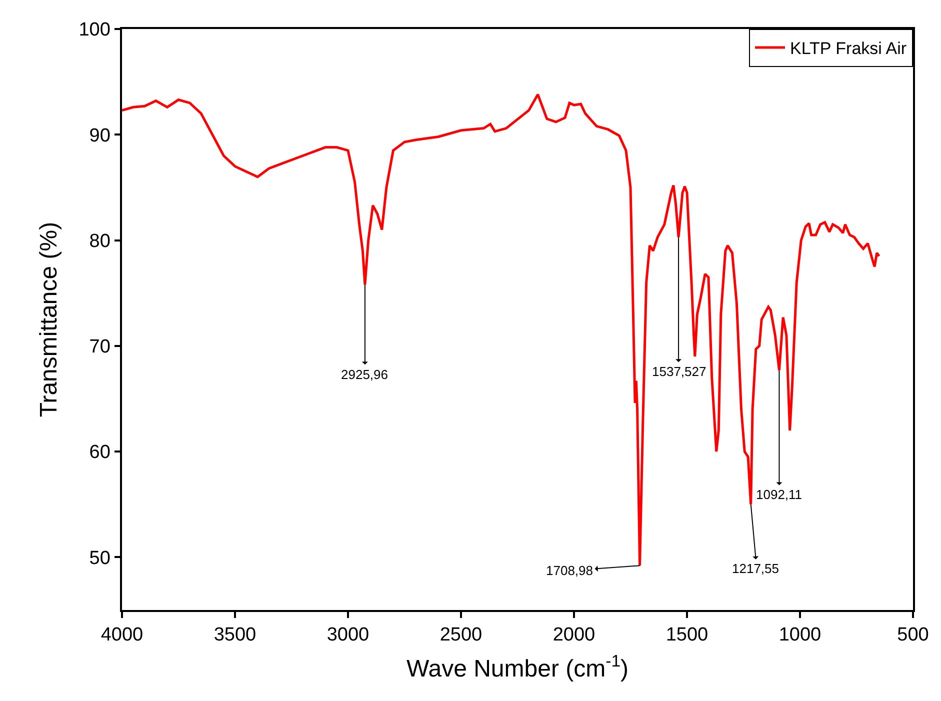  Describe the element at coordinates (913, 635) in the screenshot. I see `x-tick-label: 500` at that location.